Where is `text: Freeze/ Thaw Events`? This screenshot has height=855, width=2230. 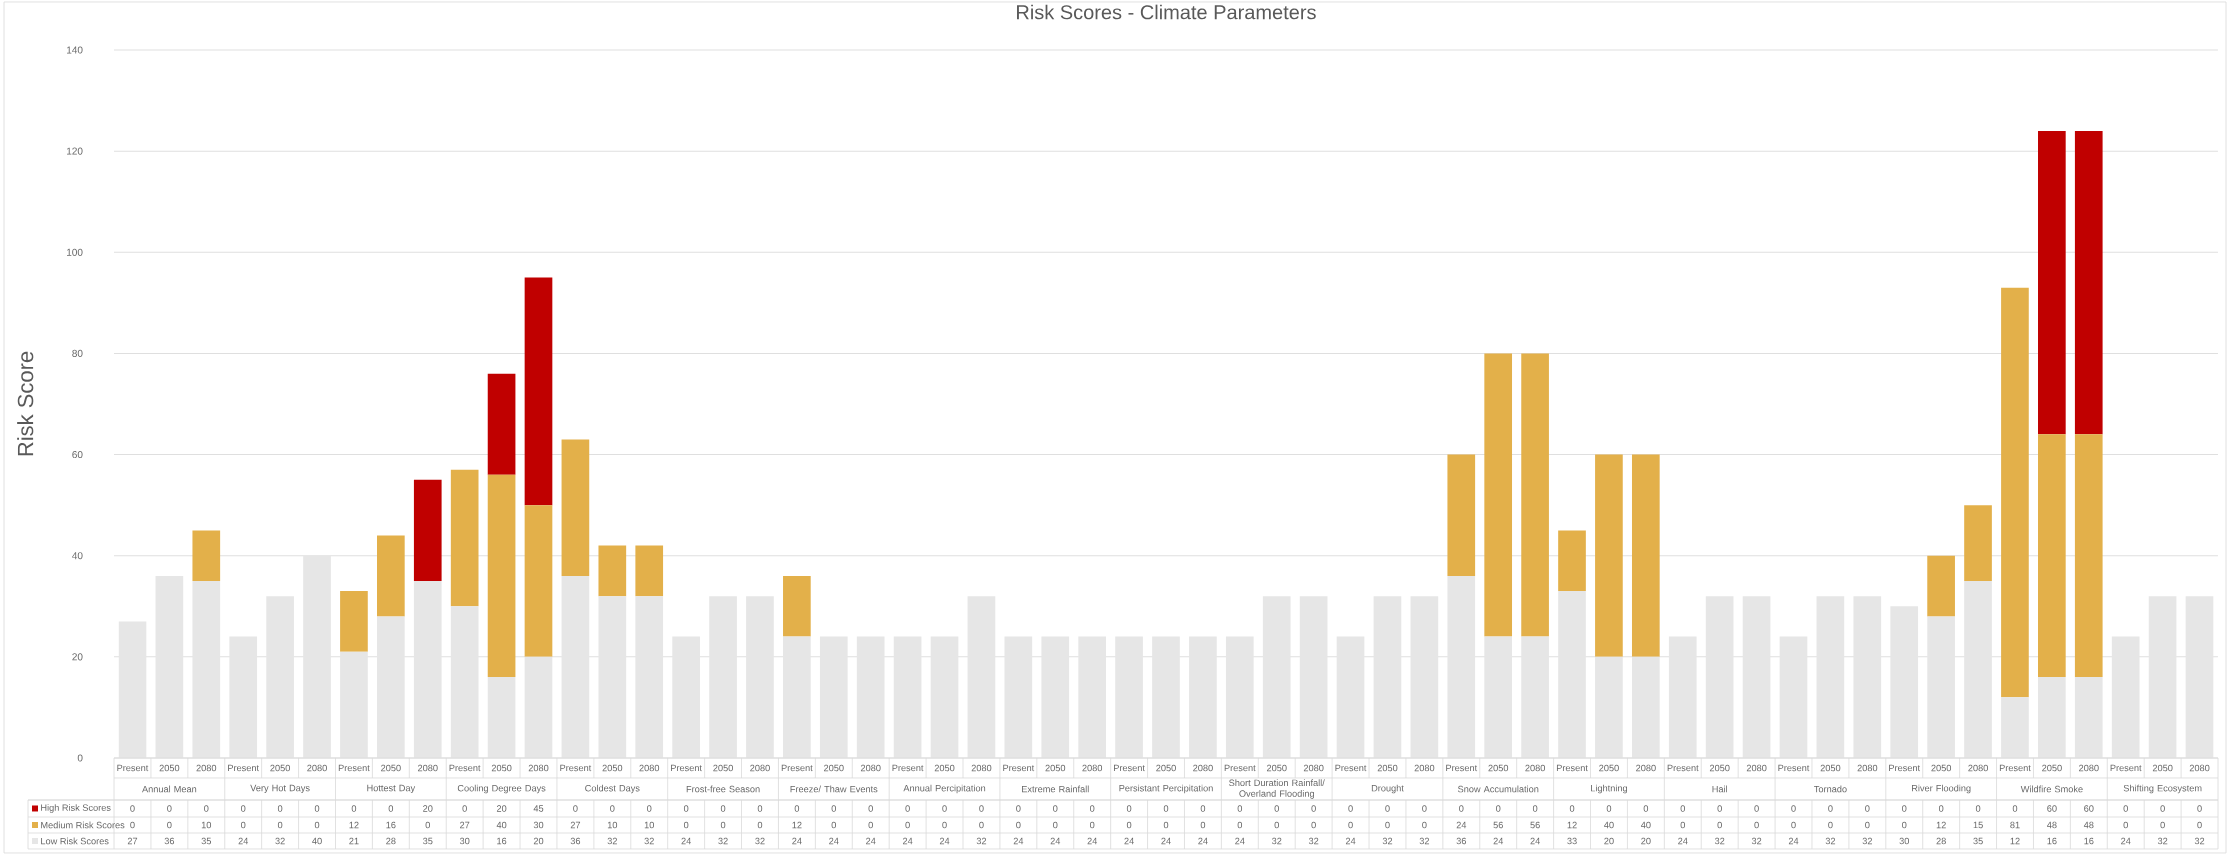
text: Freeze/ Thaw Events is located at coordinates (834, 789).